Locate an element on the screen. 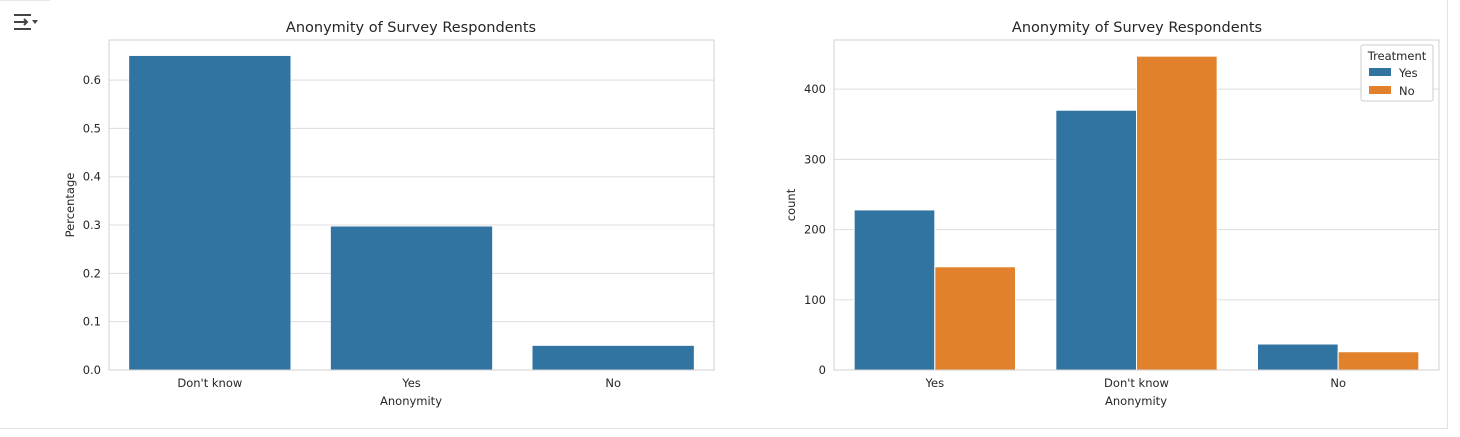 Image resolution: width=1460 pixels, height=437 pixels. bar-yes-treatment-no is located at coordinates (975, 318).